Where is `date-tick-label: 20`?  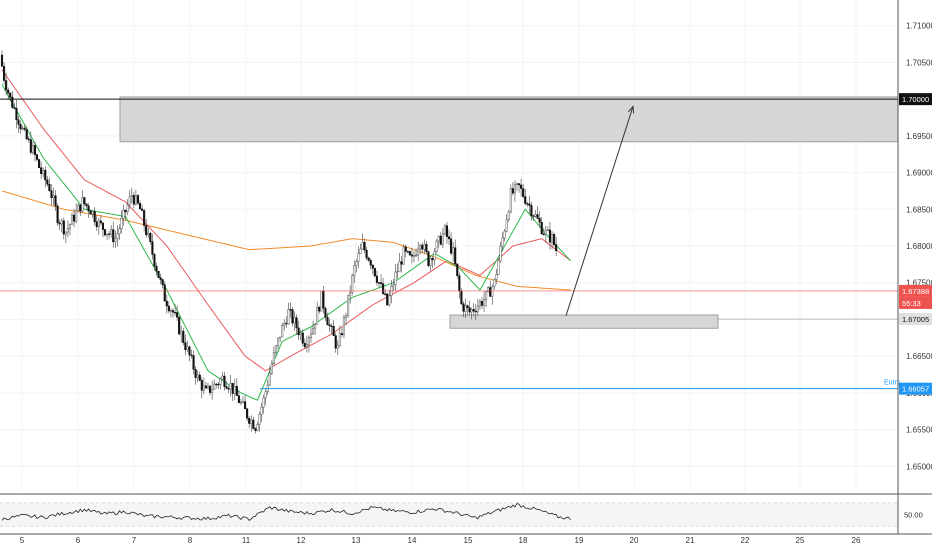
date-tick-label: 20 is located at coordinates (634, 540).